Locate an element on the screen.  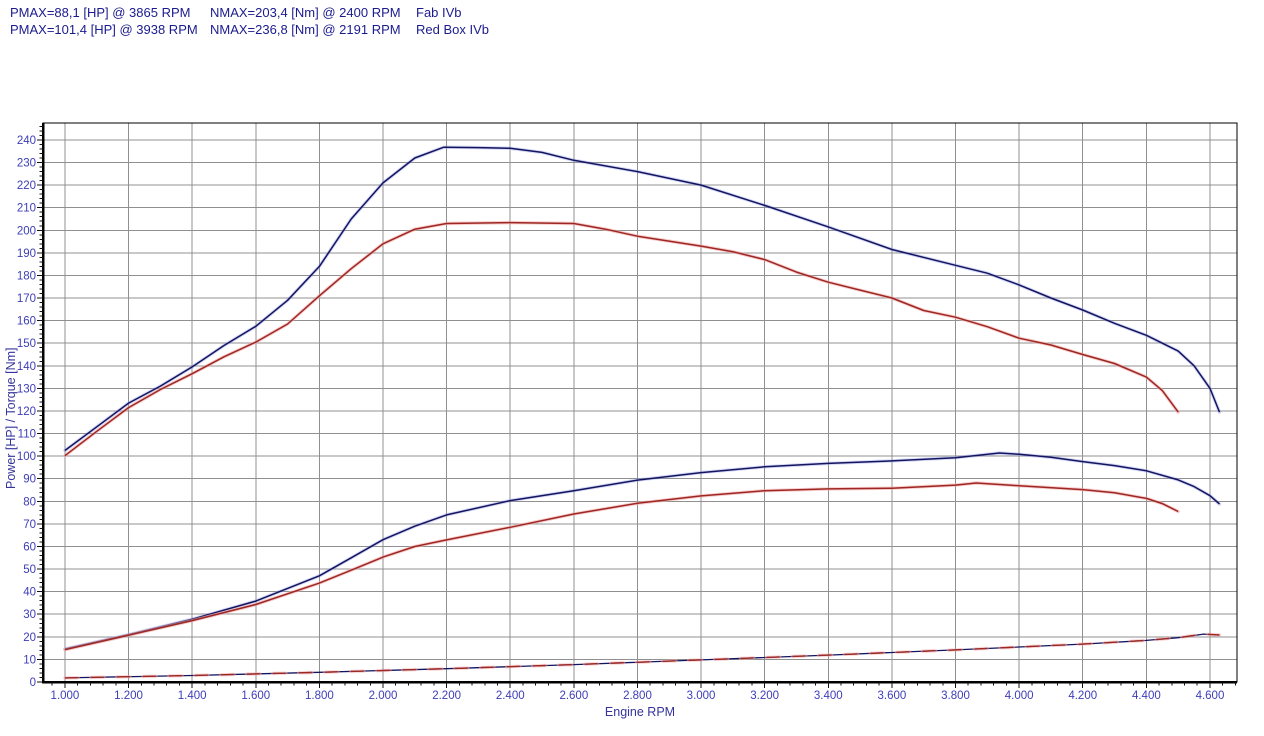
nmax-value-fab: NMAX=203,4 [Nm] @ 2400 RPM is located at coordinates (305, 12).